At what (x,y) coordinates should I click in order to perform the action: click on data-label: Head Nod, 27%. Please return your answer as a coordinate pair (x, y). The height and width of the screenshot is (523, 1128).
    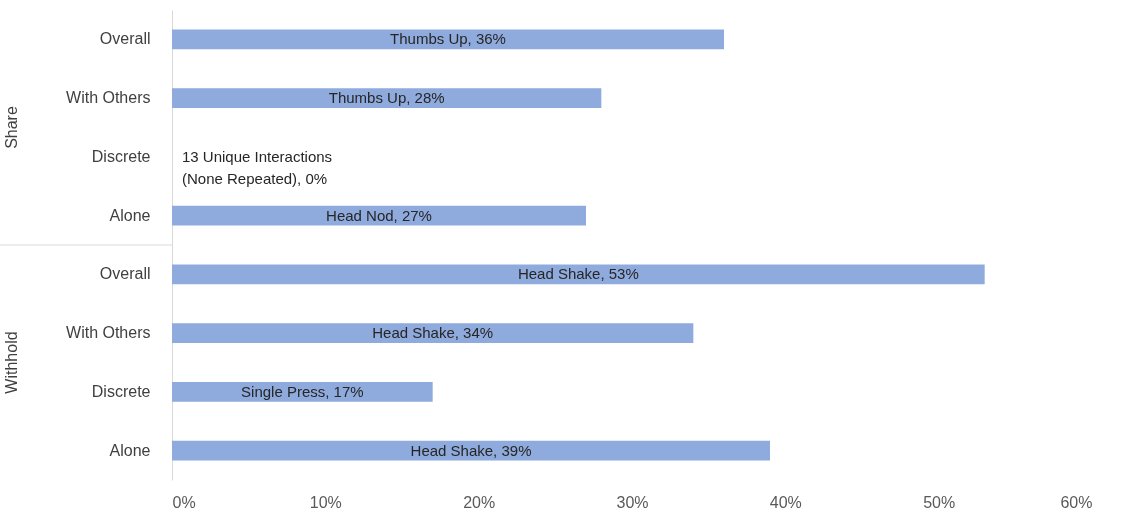
    Looking at the image, I should click on (379, 215).